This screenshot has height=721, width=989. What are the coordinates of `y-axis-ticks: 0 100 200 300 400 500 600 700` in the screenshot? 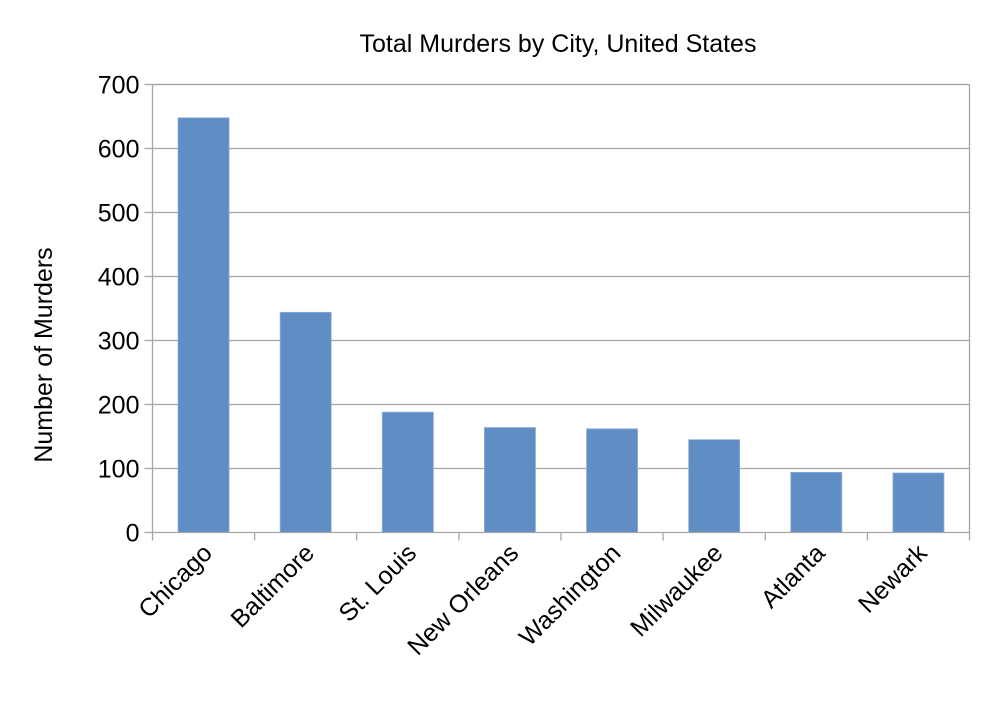 It's located at (125, 310).